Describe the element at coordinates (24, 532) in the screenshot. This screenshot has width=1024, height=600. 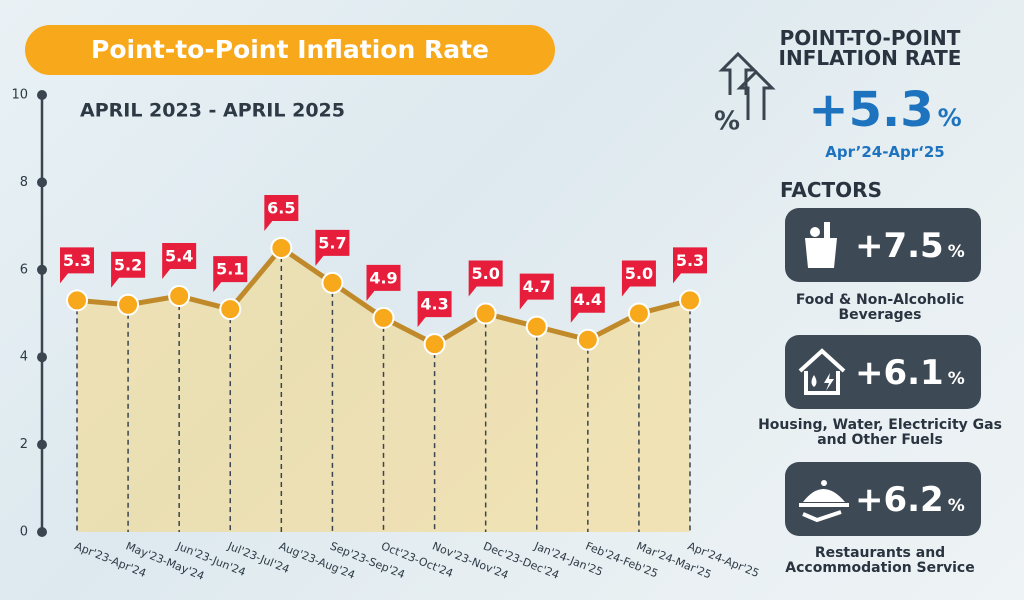
I see `y-tick-label: 0` at that location.